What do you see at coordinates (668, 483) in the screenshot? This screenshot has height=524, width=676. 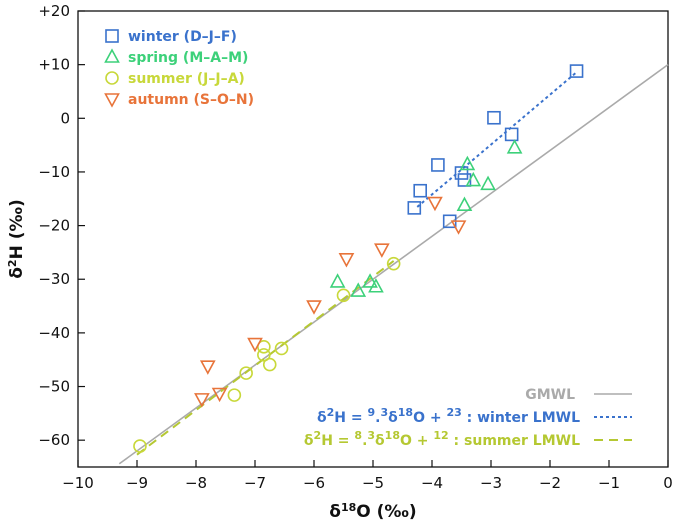 I see `x-tick-label: 0` at bounding box center [668, 483].